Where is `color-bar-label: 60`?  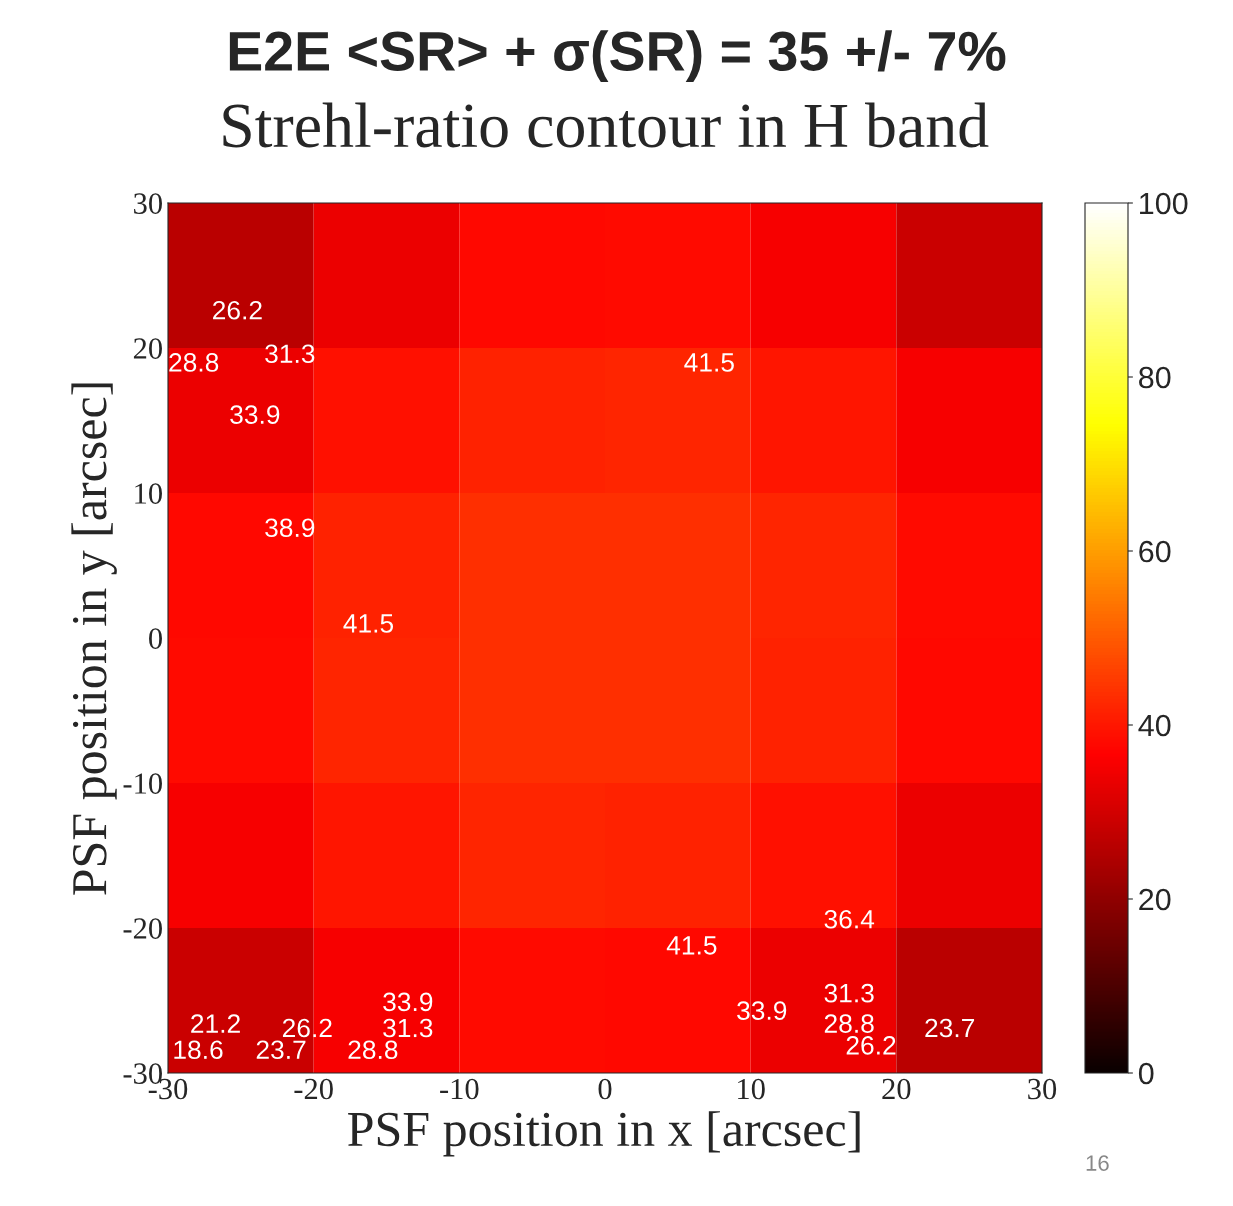 color-bar-label: 60 is located at coordinates (1155, 551).